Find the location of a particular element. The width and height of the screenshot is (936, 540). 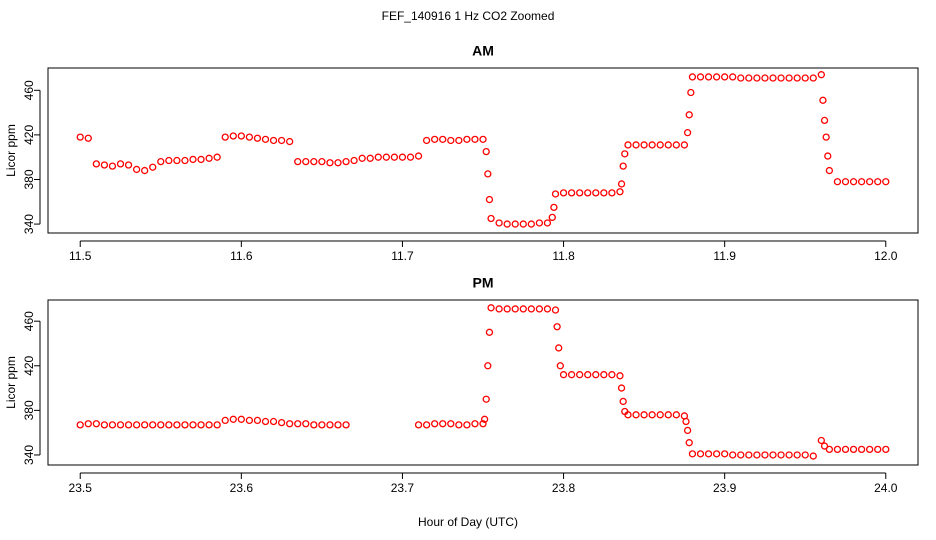

panel-title: AM is located at coordinates (483, 51).